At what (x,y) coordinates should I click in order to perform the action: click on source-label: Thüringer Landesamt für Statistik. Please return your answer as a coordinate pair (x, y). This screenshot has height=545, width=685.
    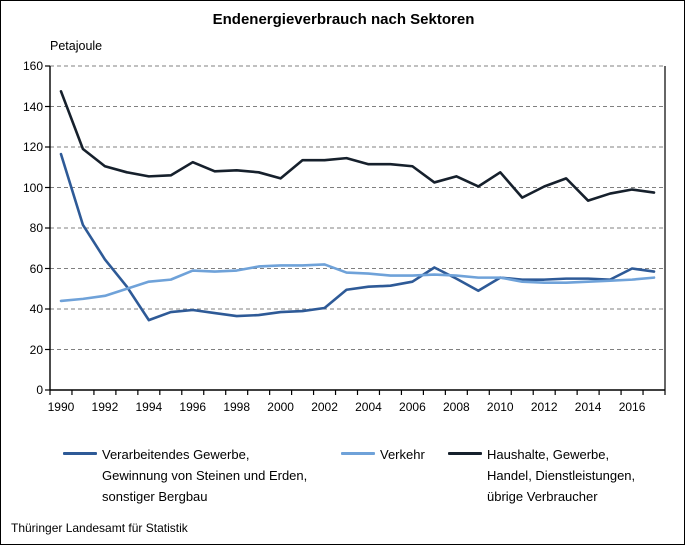
    Looking at the image, I should click on (99, 528).